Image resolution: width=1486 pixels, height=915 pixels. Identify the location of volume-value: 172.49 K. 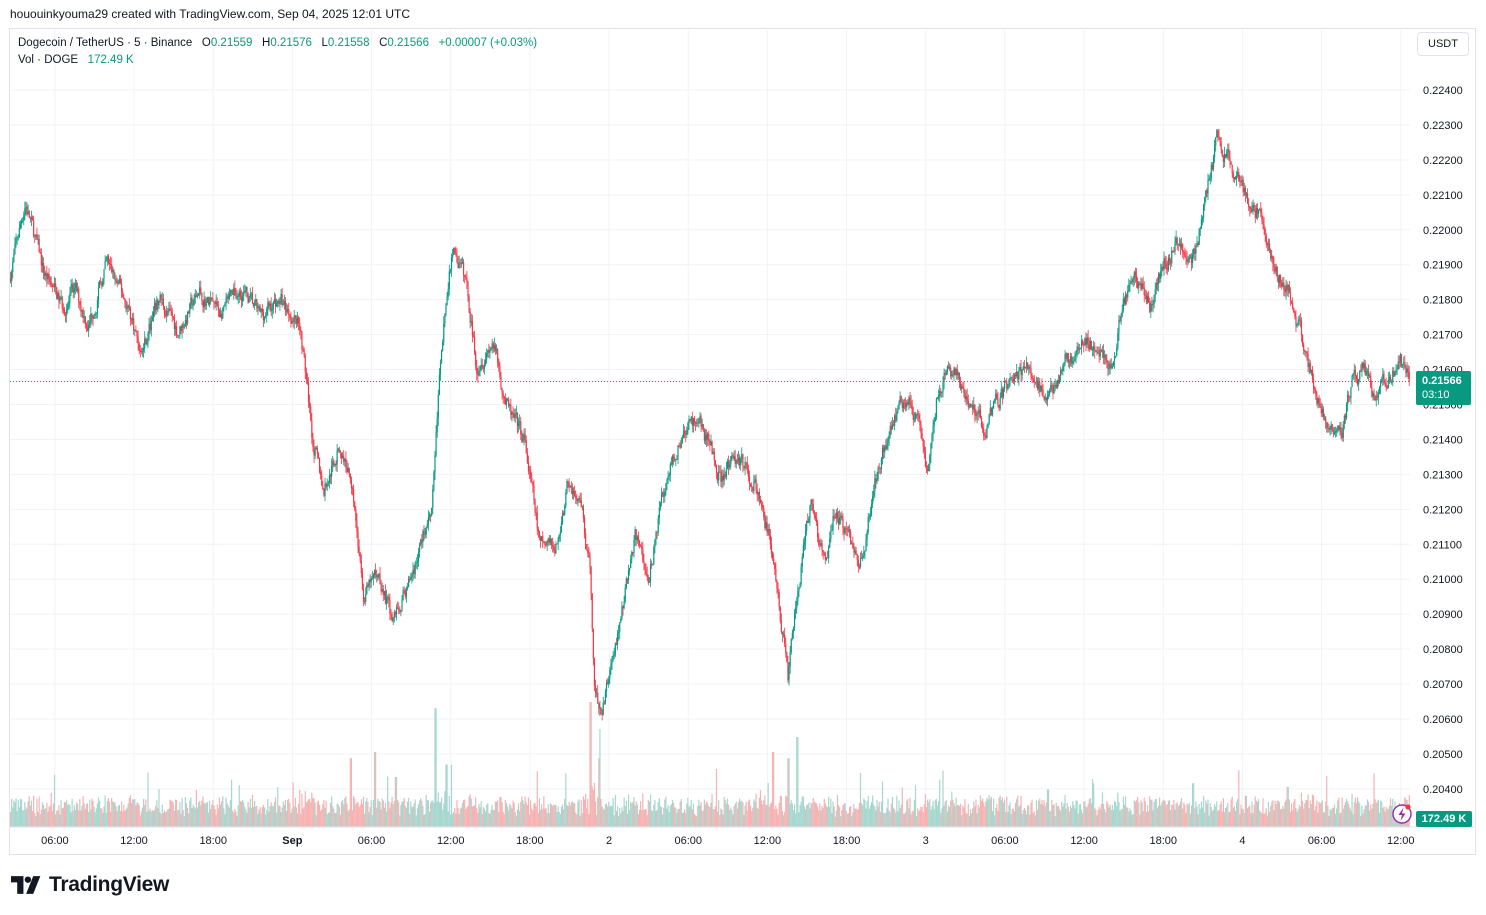
(110, 60).